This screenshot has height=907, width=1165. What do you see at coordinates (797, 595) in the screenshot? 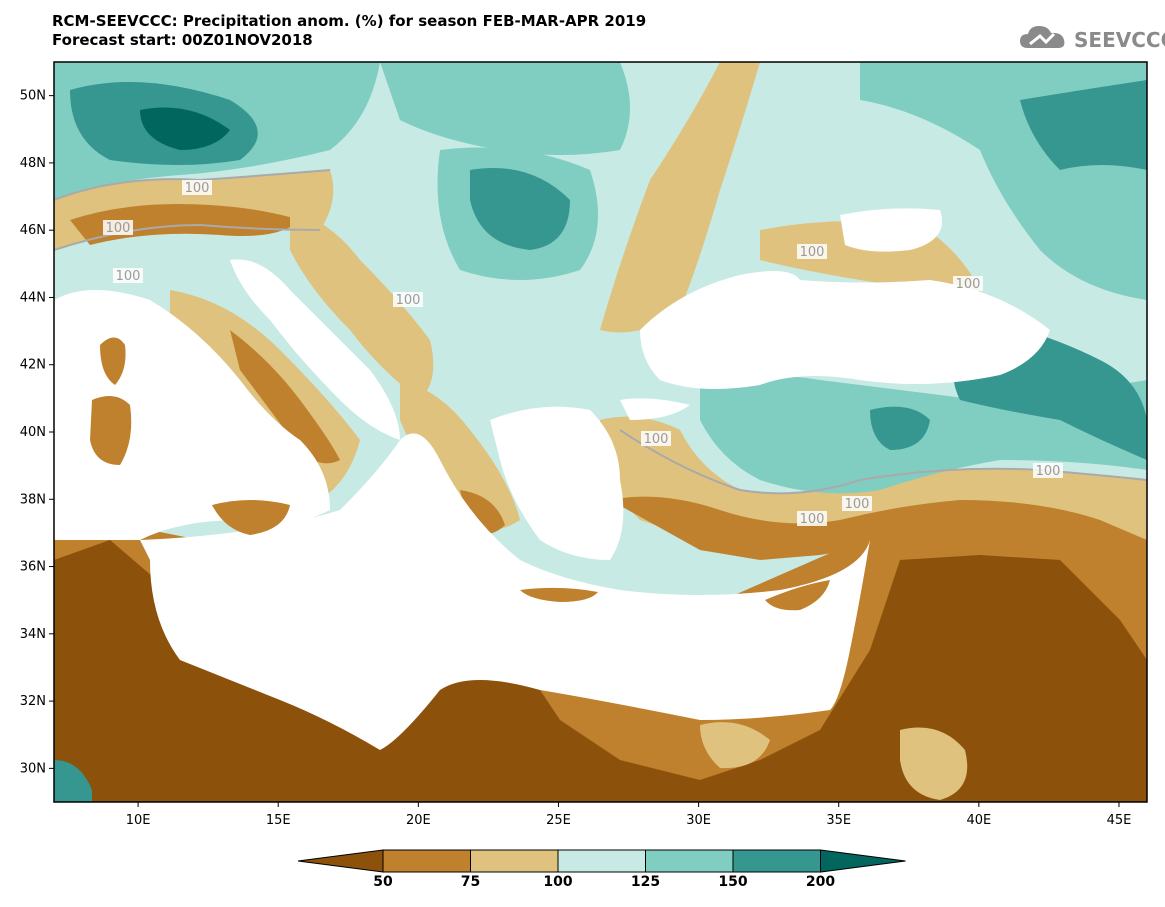
I see `island-cyprus` at bounding box center [797, 595].